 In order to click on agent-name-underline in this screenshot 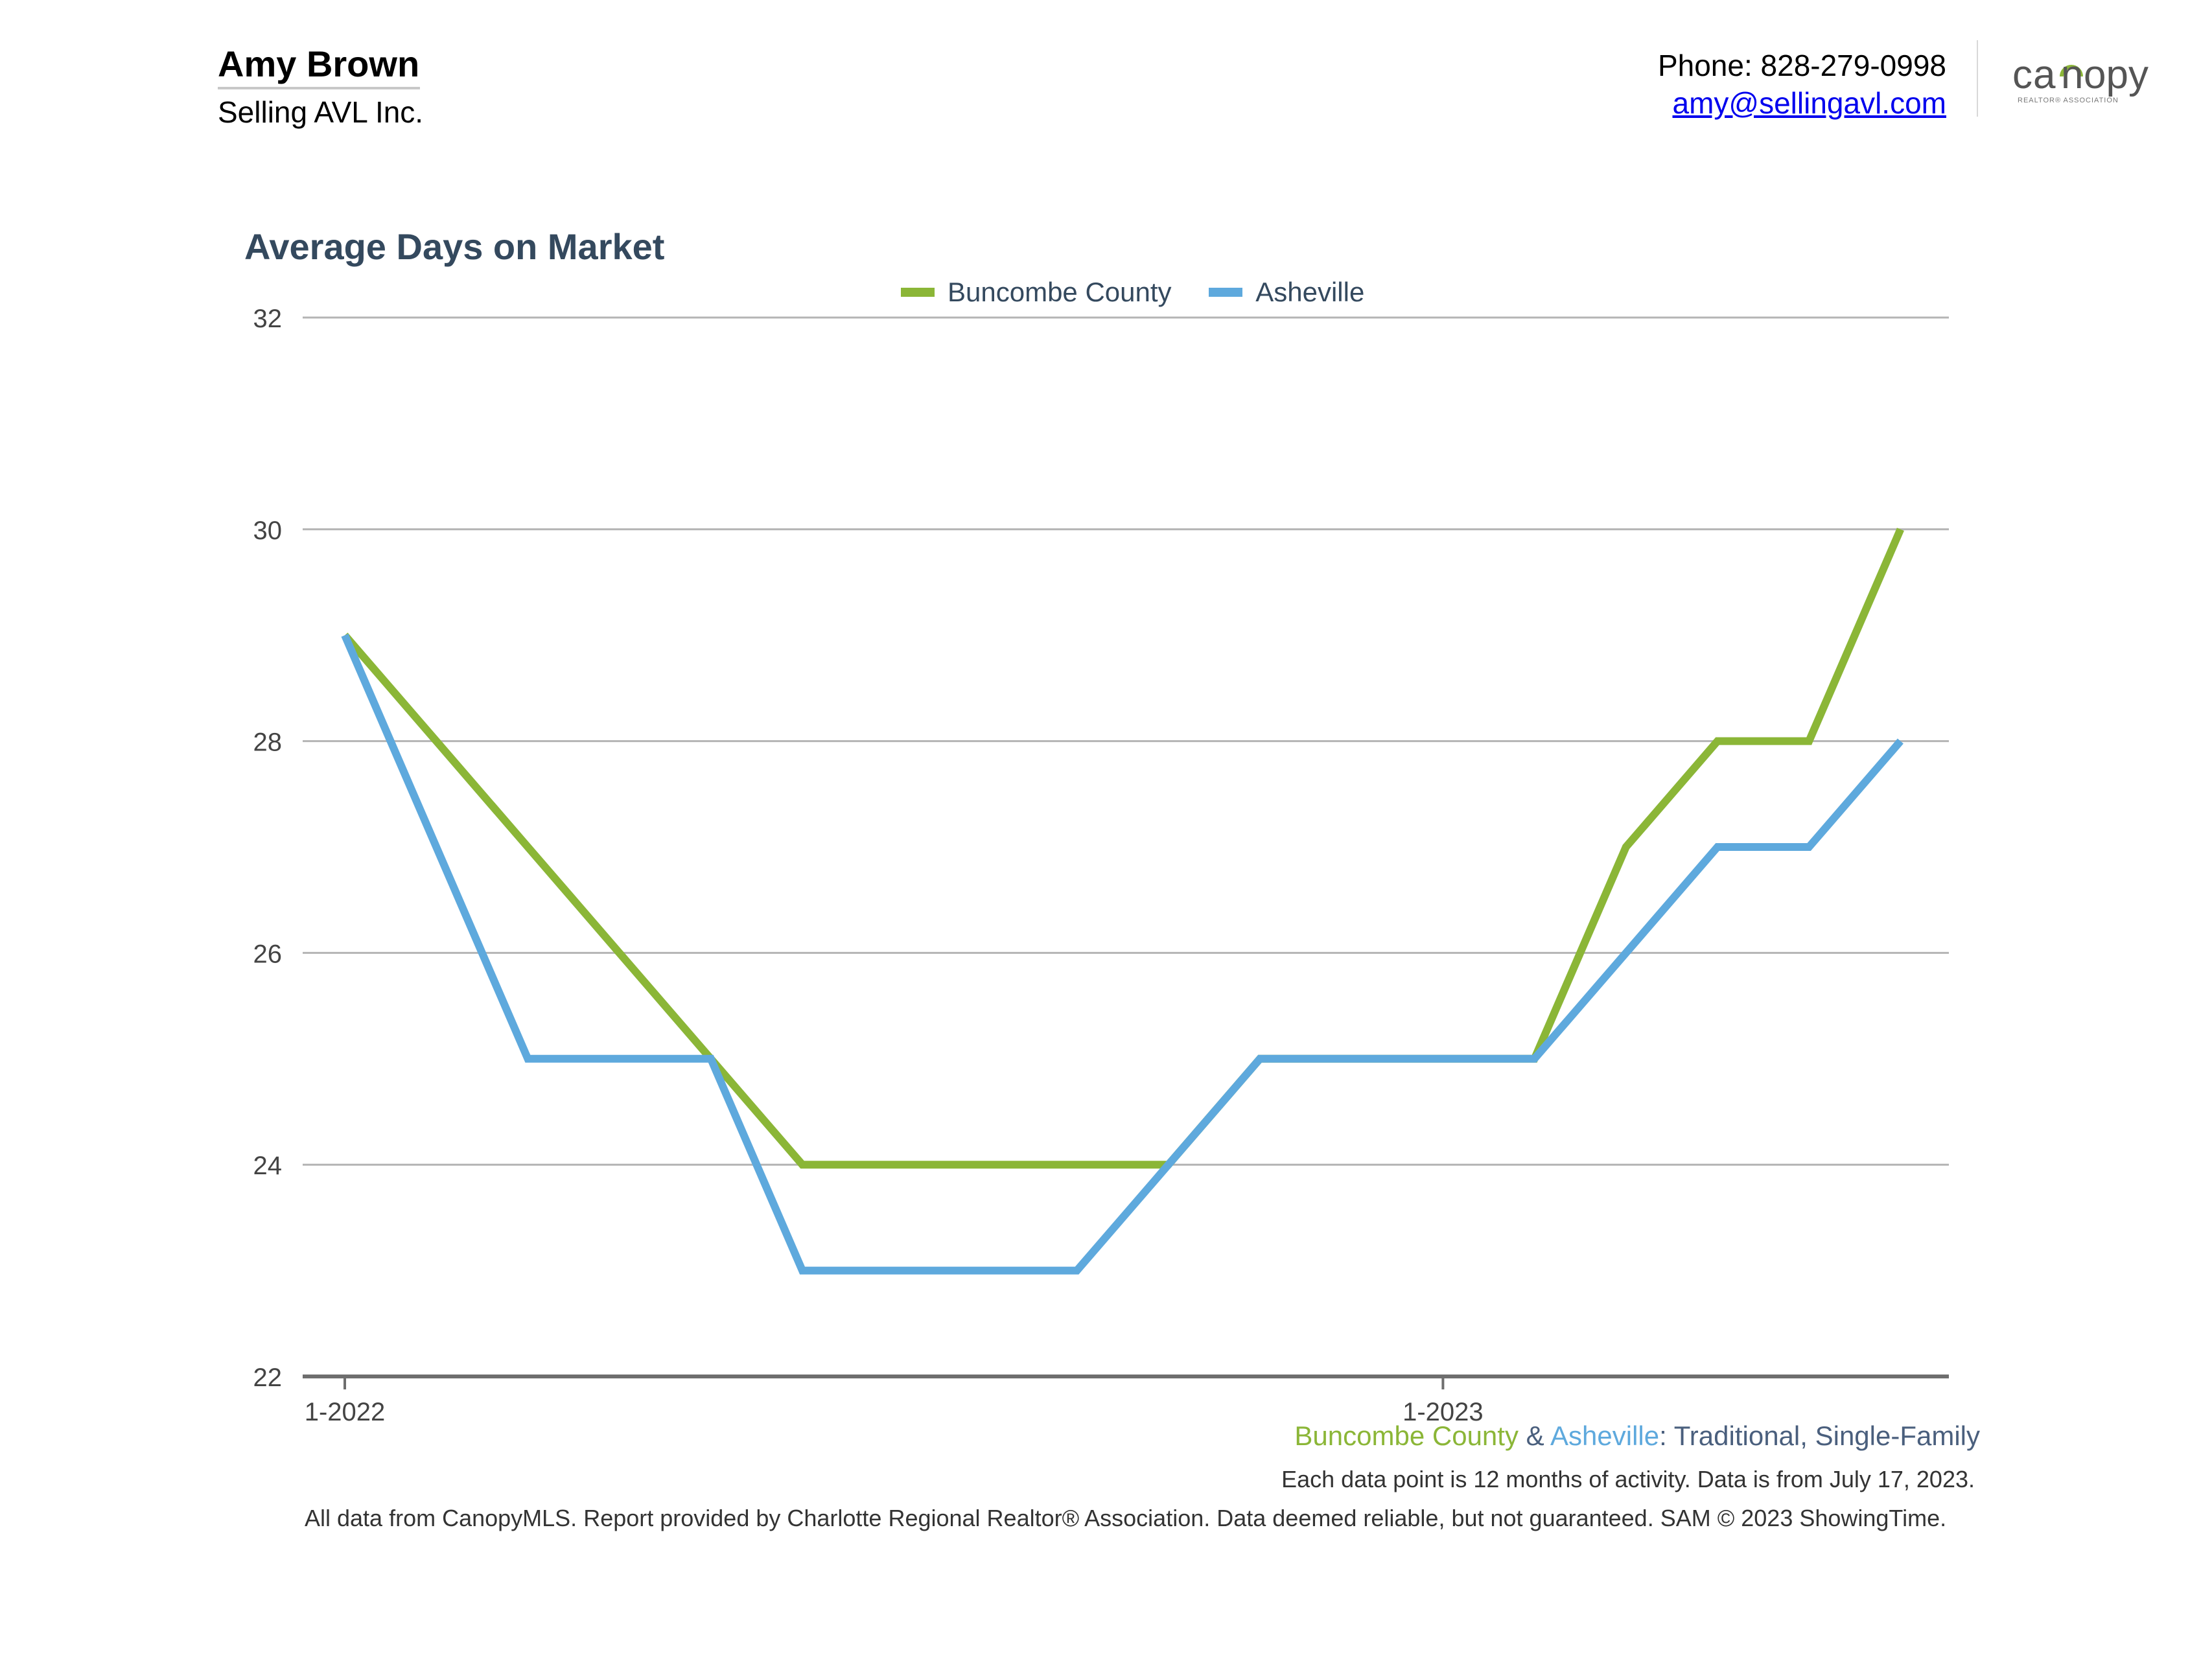, I will do `click(319, 88)`.